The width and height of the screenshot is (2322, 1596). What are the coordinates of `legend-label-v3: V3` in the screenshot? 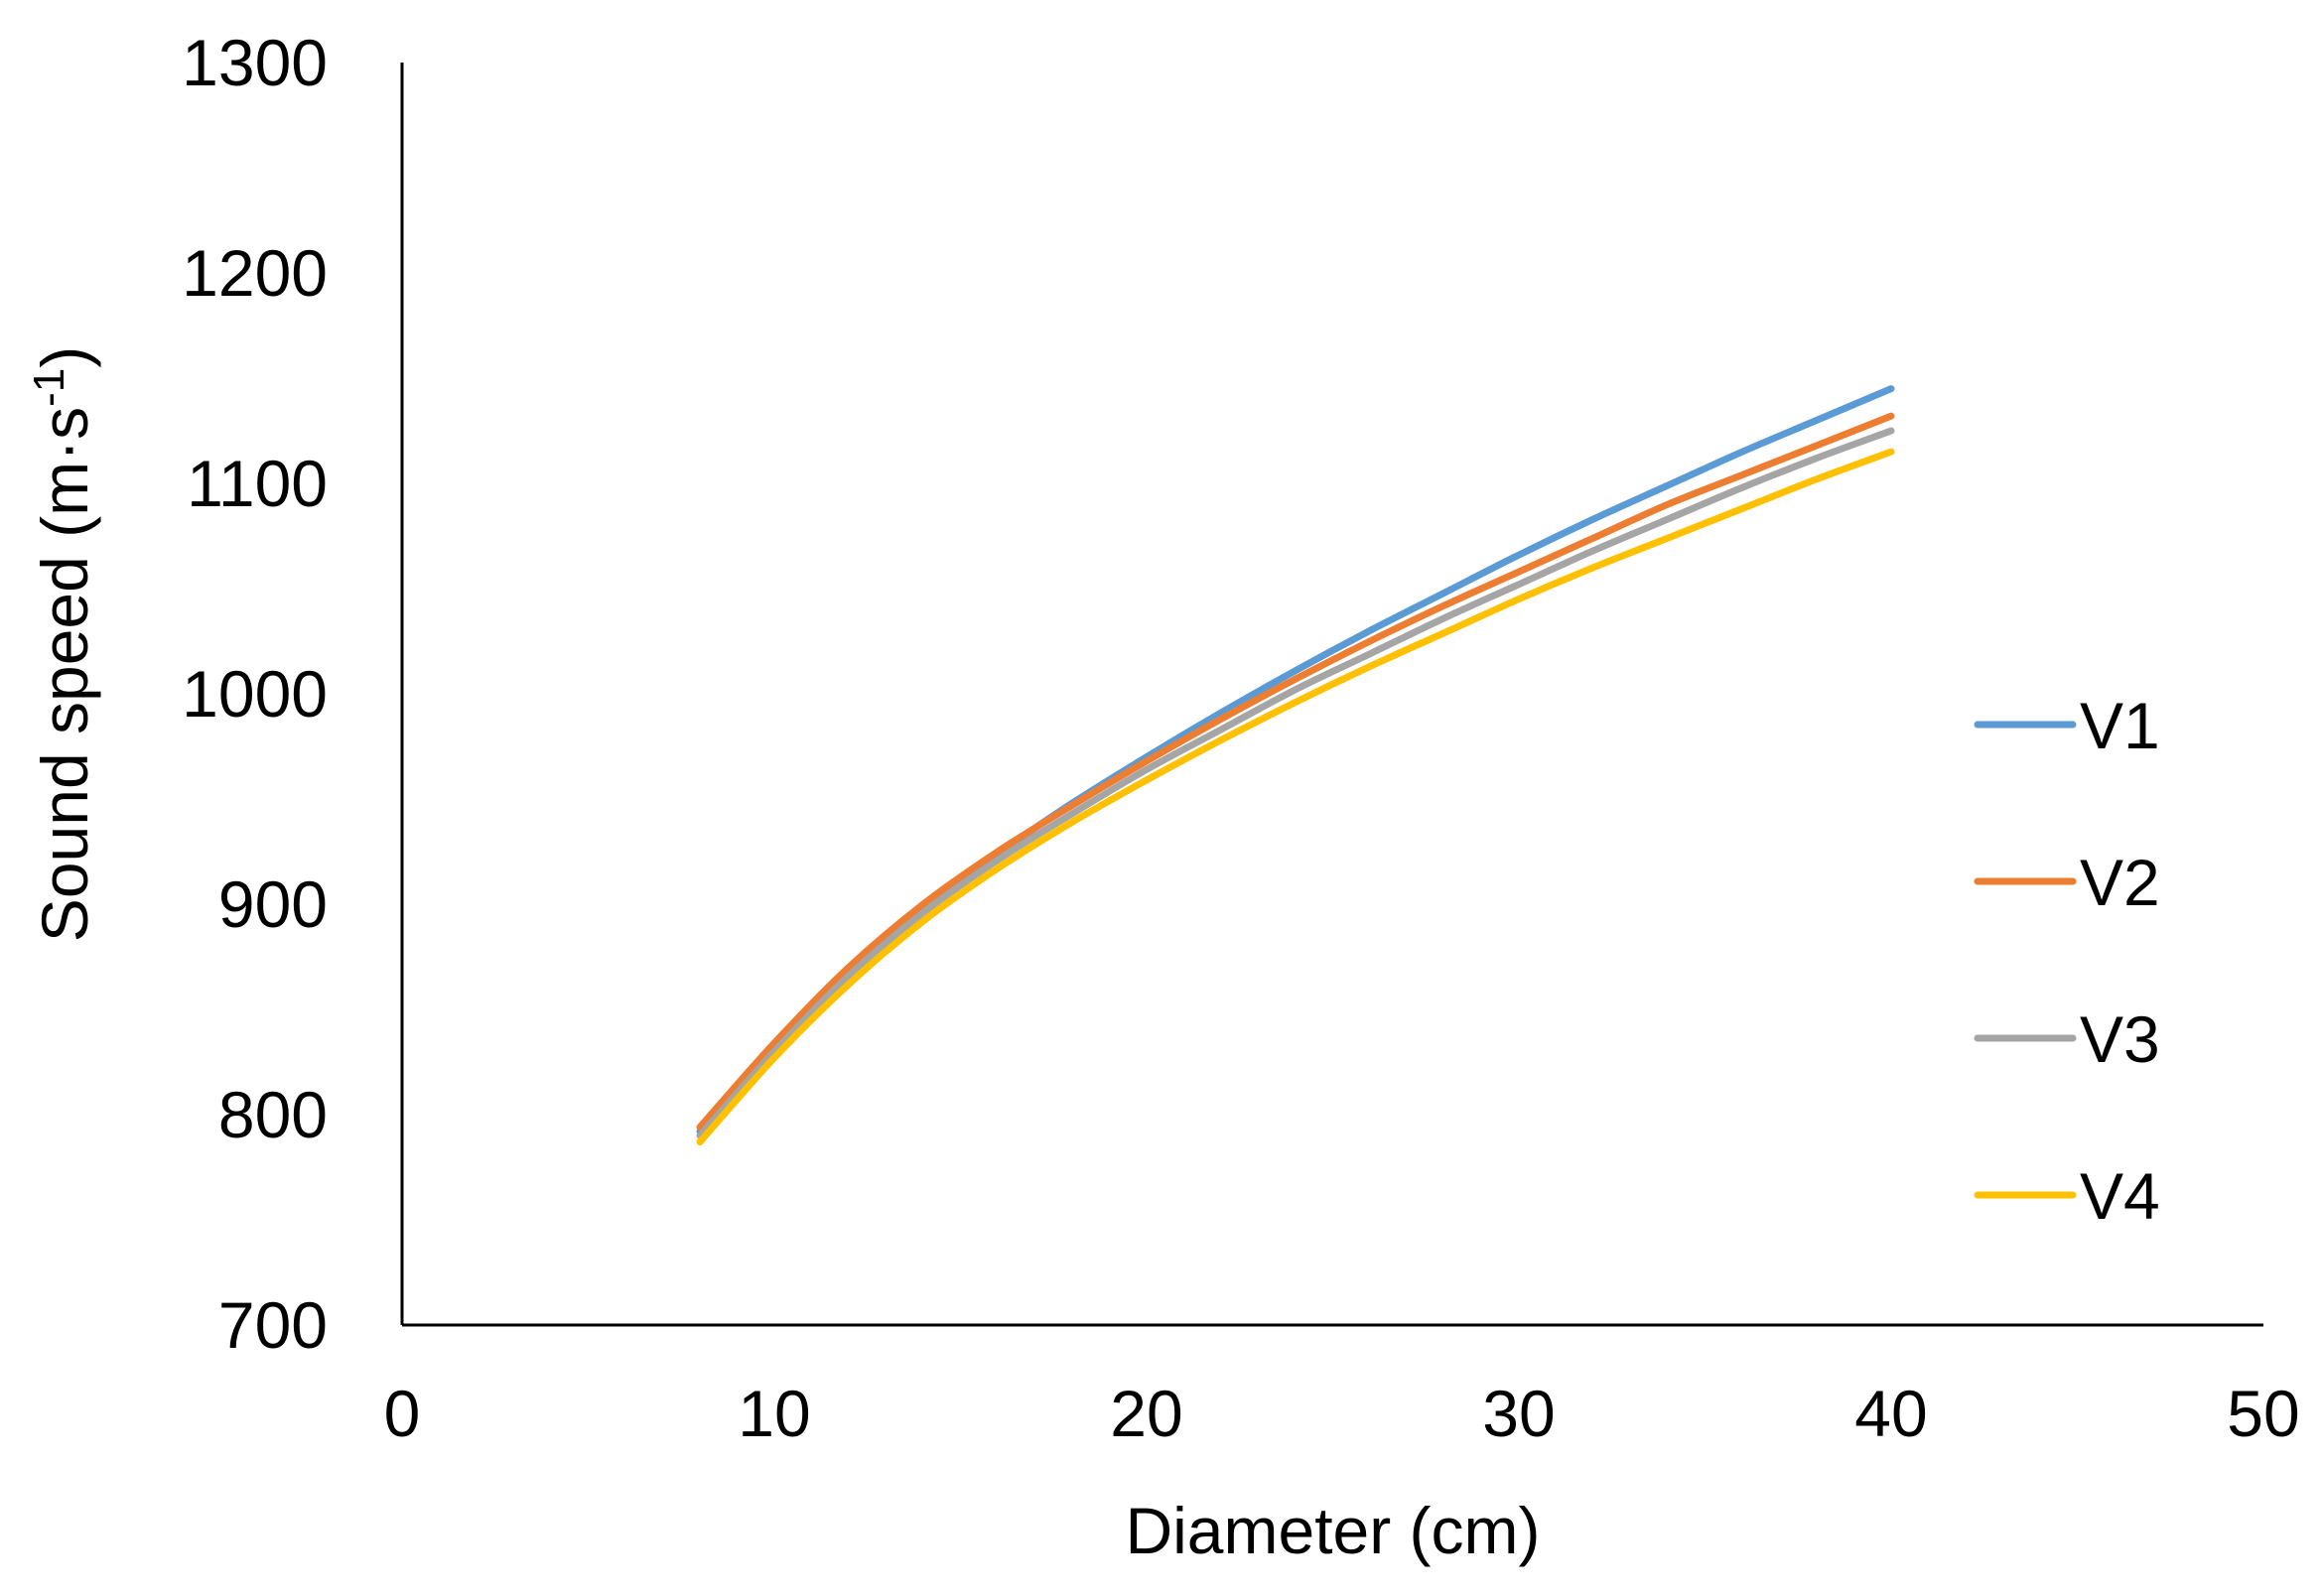 It's located at (2120, 1039).